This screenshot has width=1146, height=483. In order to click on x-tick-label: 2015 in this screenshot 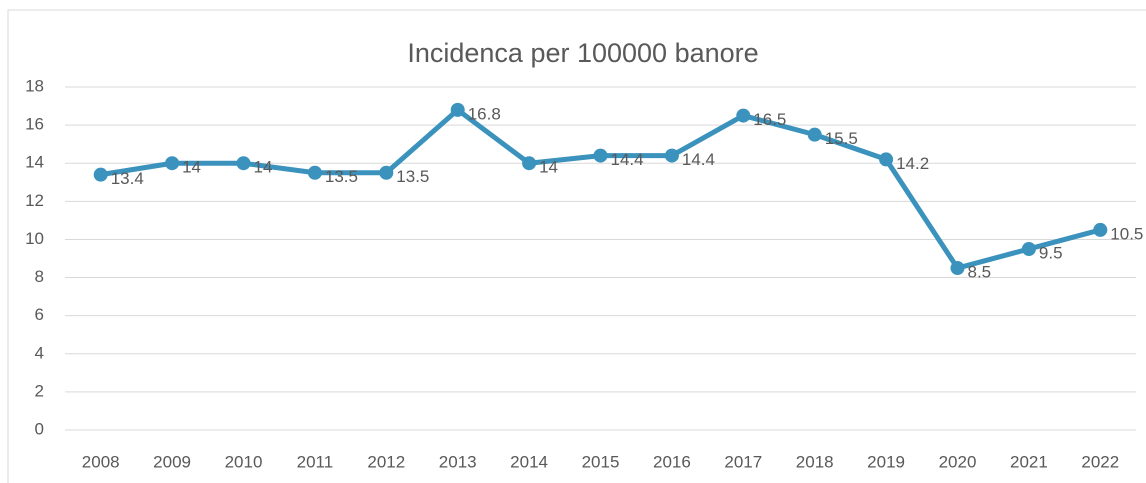, I will do `click(601, 461)`.